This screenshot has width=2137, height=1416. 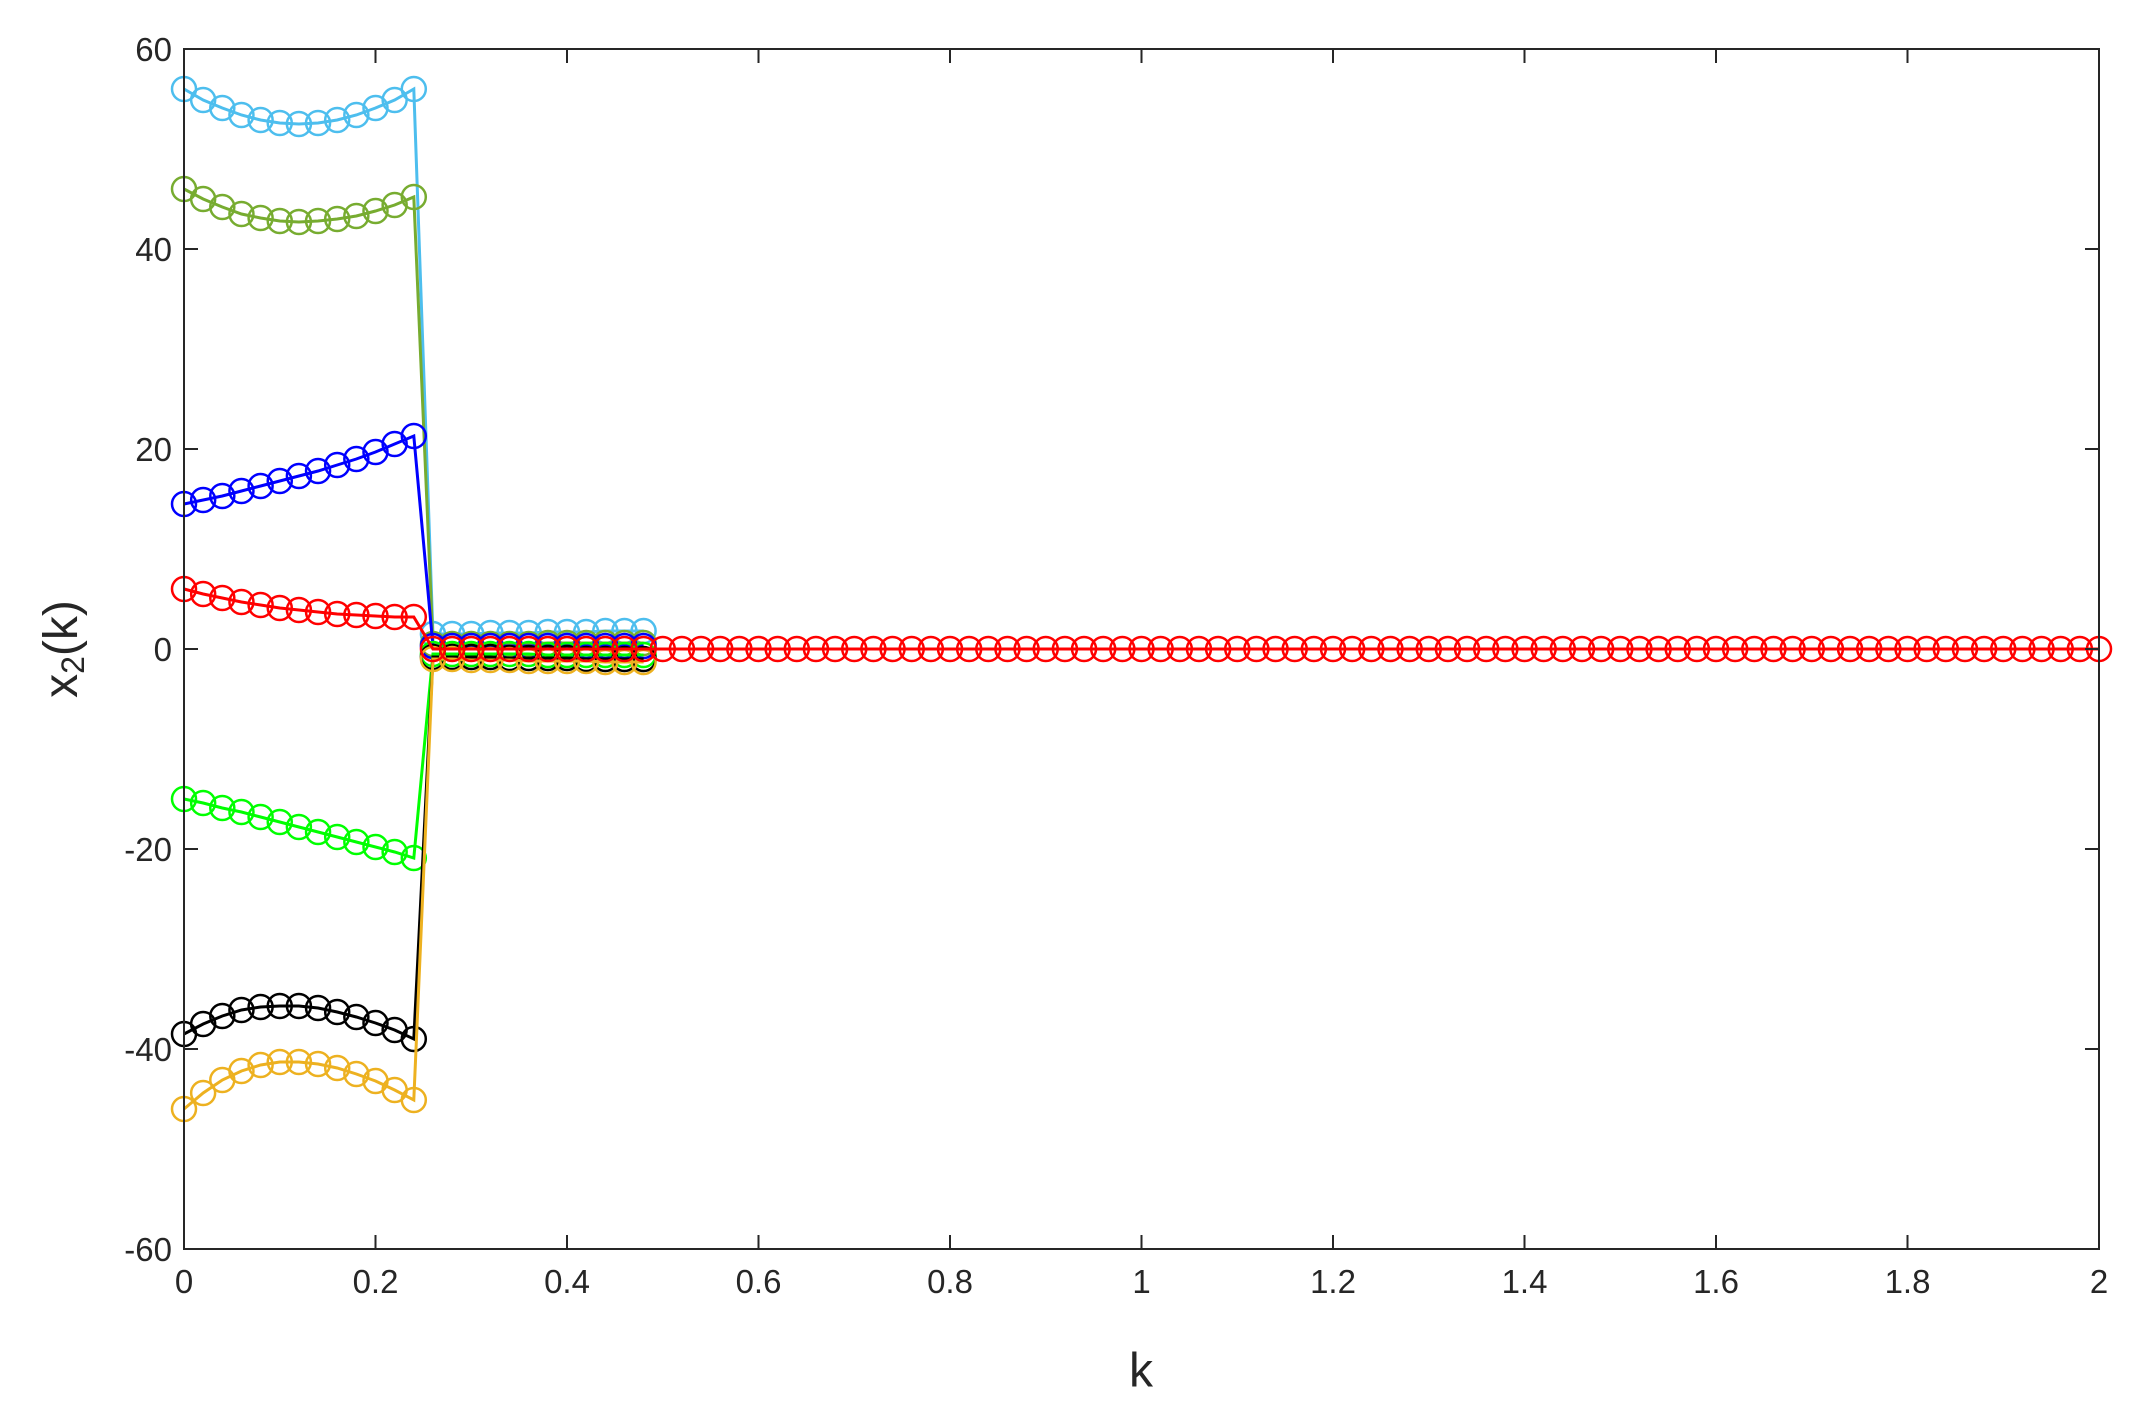 What do you see at coordinates (148, 1049) in the screenshot?
I see `y-tick-label: -40` at bounding box center [148, 1049].